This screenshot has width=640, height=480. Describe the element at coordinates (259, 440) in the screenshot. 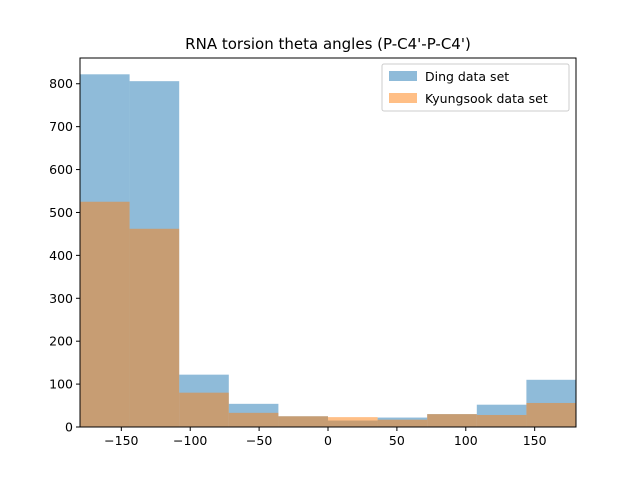

I see `x-tick-label: −50` at that location.